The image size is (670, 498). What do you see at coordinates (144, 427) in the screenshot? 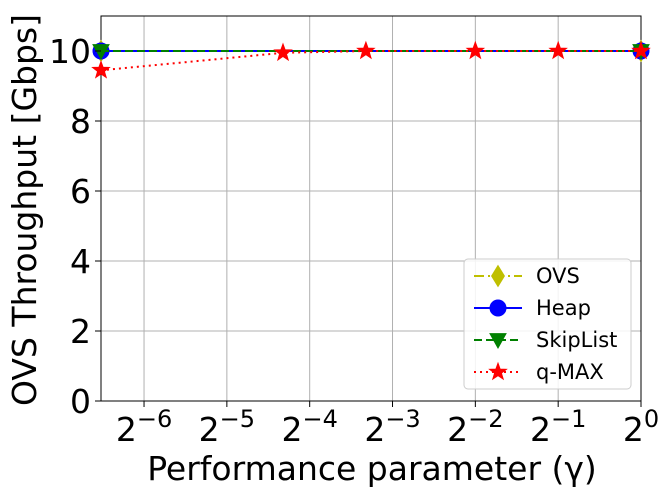
I see `x-tick-label: 2−6` at bounding box center [144, 427].